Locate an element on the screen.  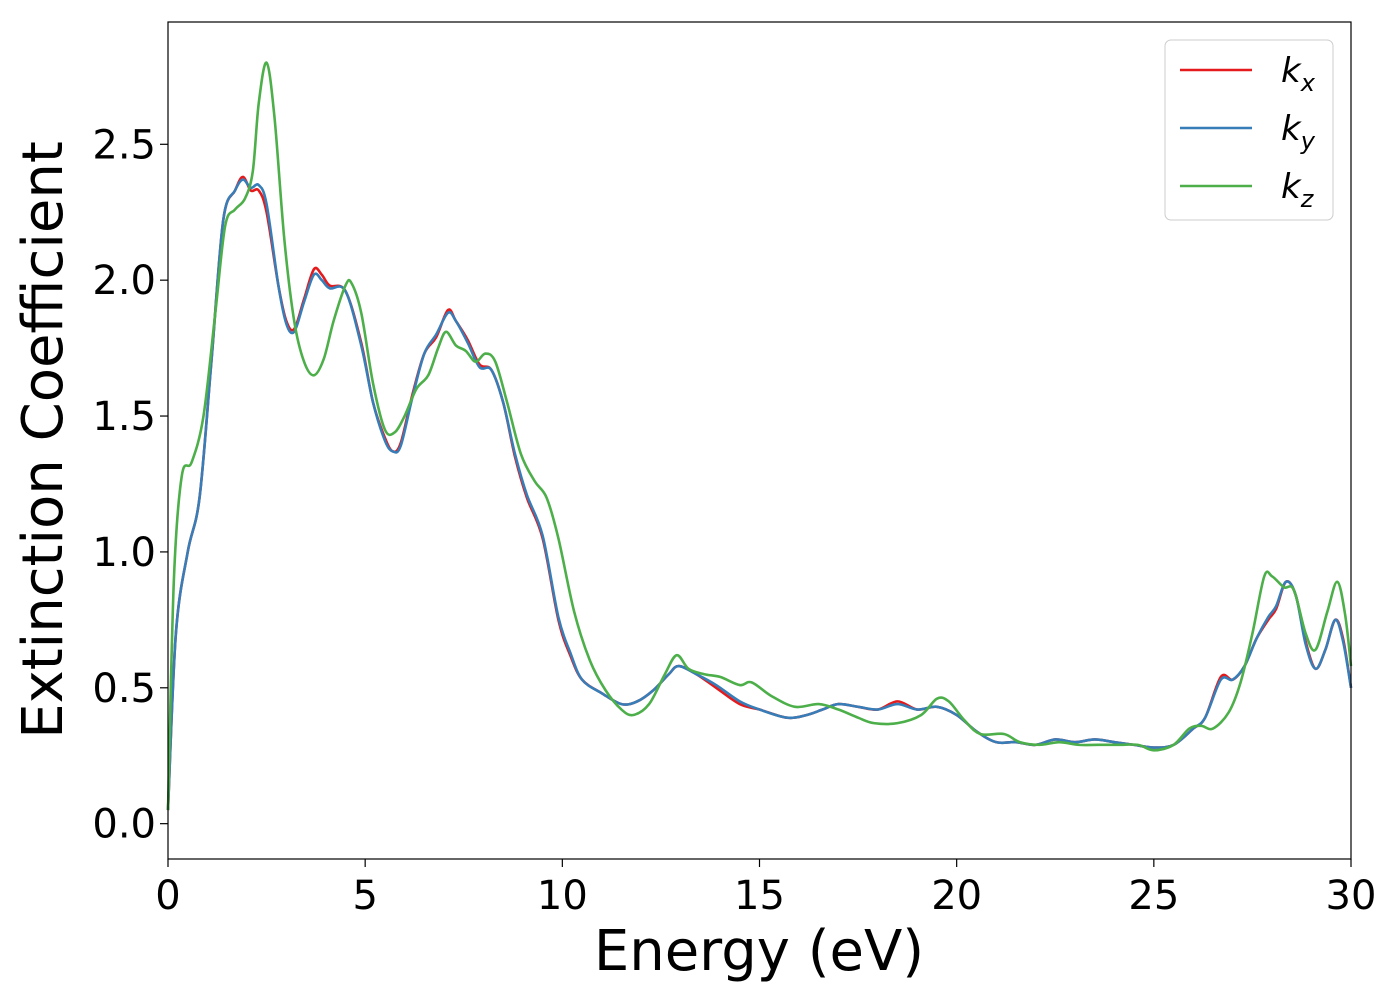
y-axis-title: Extinction Coefficient is located at coordinates (43, 440).